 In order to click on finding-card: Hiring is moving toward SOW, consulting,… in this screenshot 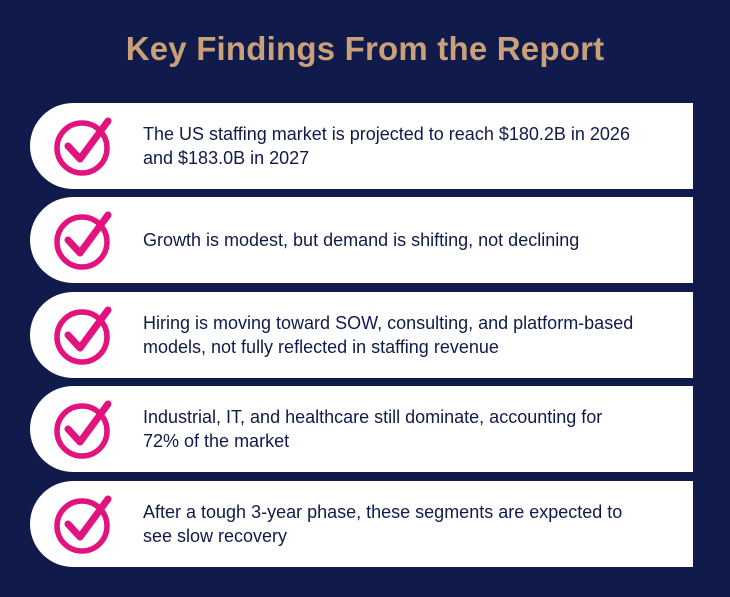, I will do `click(361, 335)`.